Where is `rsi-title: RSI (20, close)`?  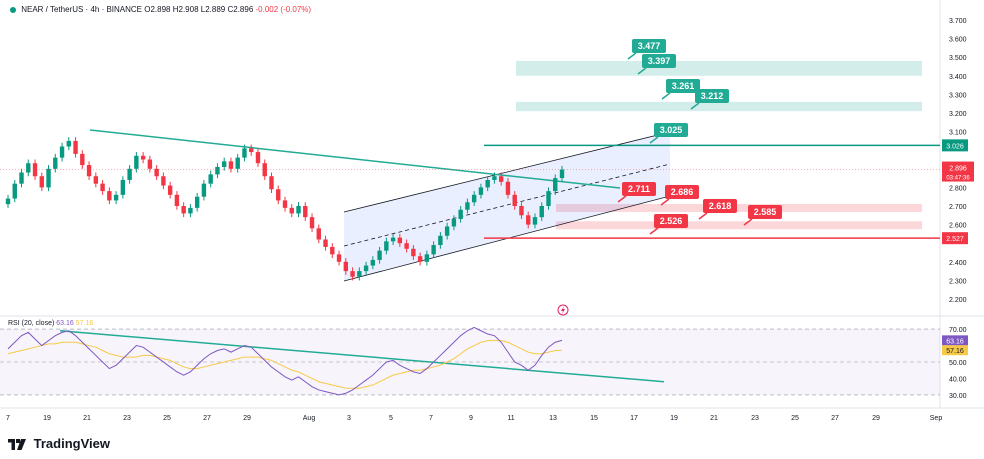 rsi-title: RSI (20, close) is located at coordinates (31, 323).